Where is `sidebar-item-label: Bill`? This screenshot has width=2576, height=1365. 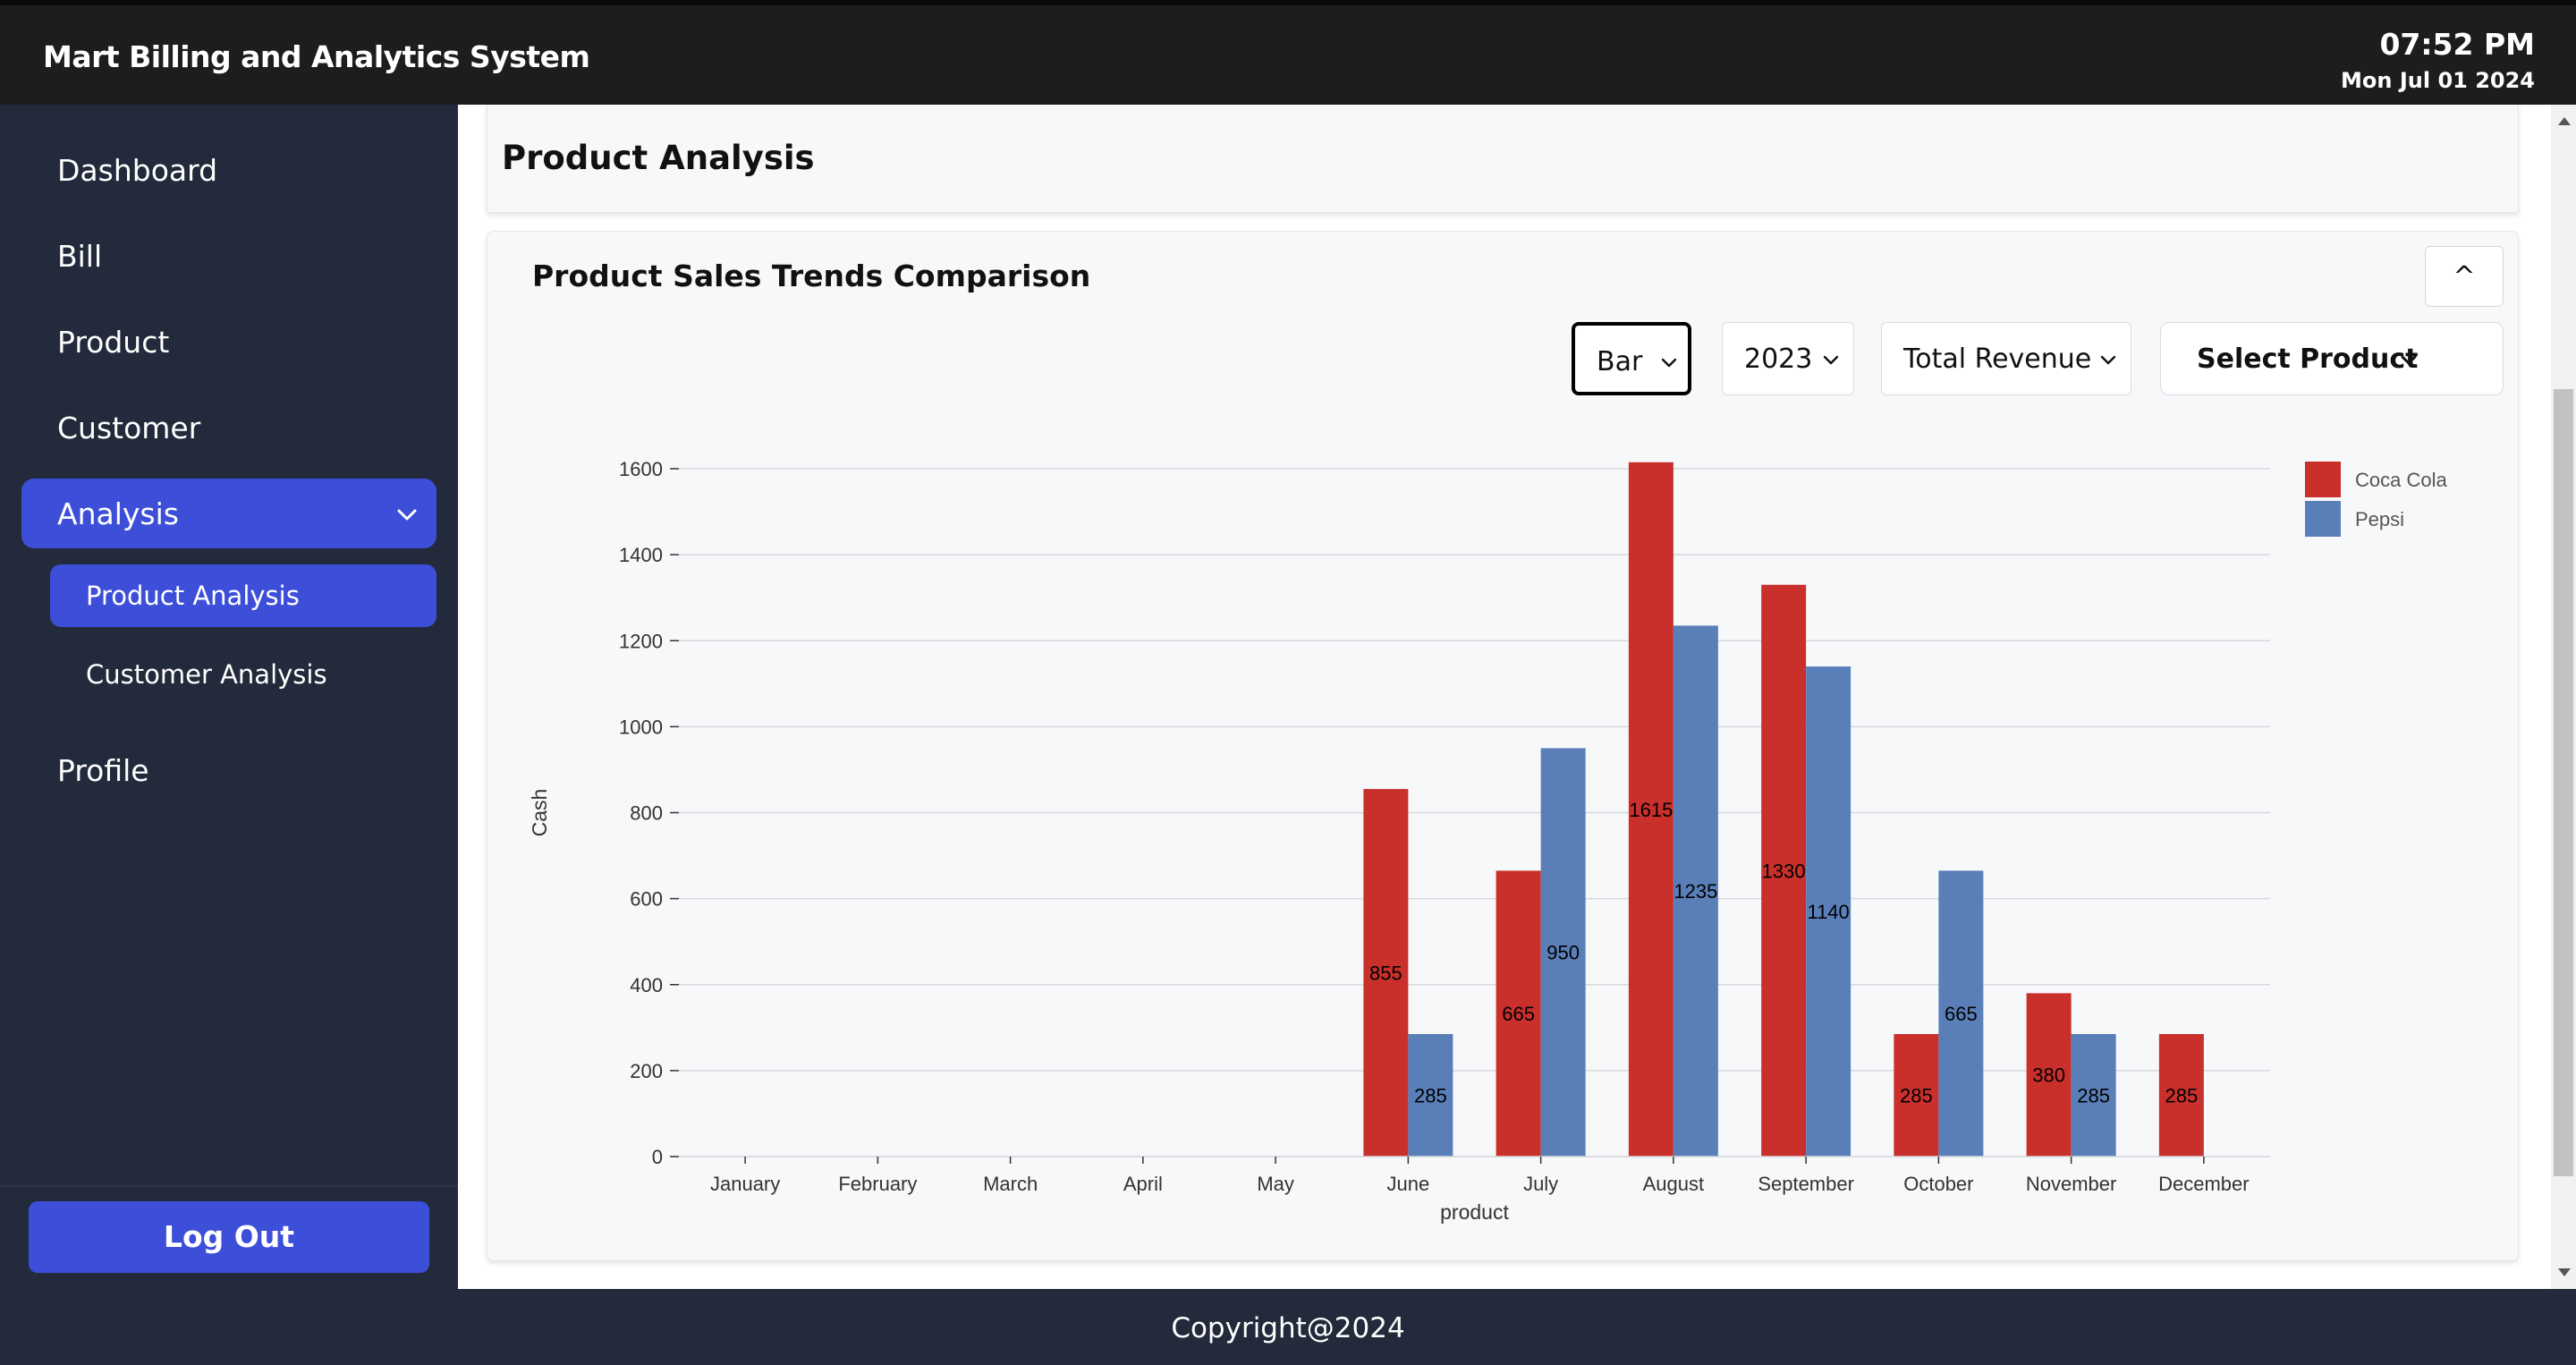 sidebar-item-label: Bill is located at coordinates (80, 256).